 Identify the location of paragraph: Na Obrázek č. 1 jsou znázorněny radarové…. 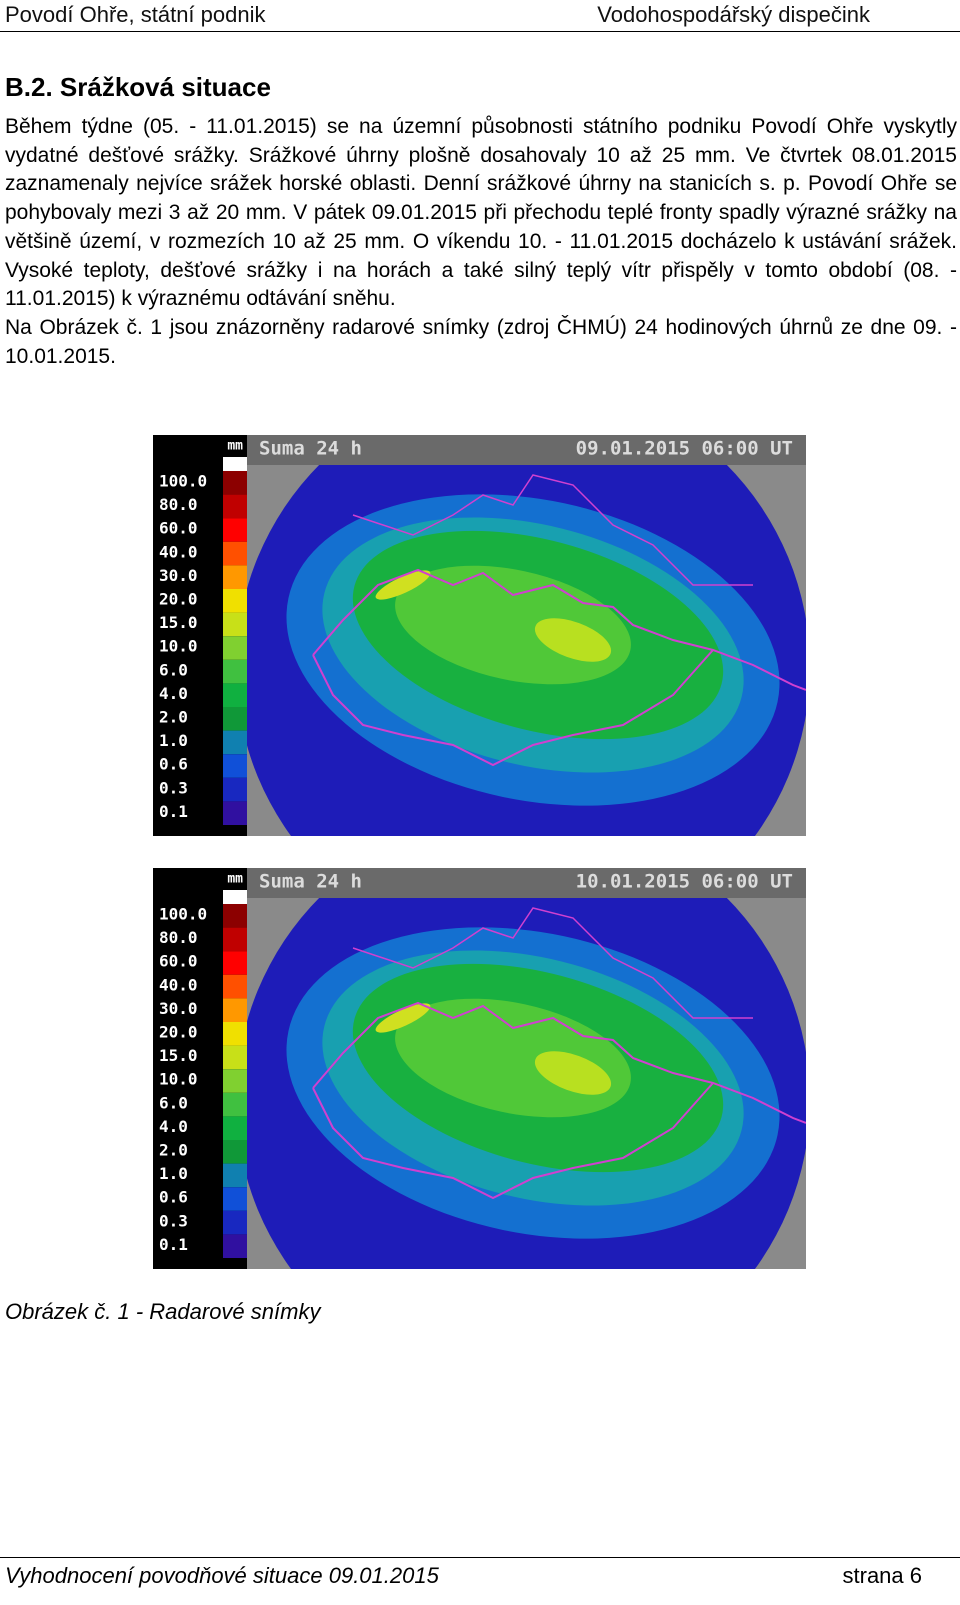
(481, 341).